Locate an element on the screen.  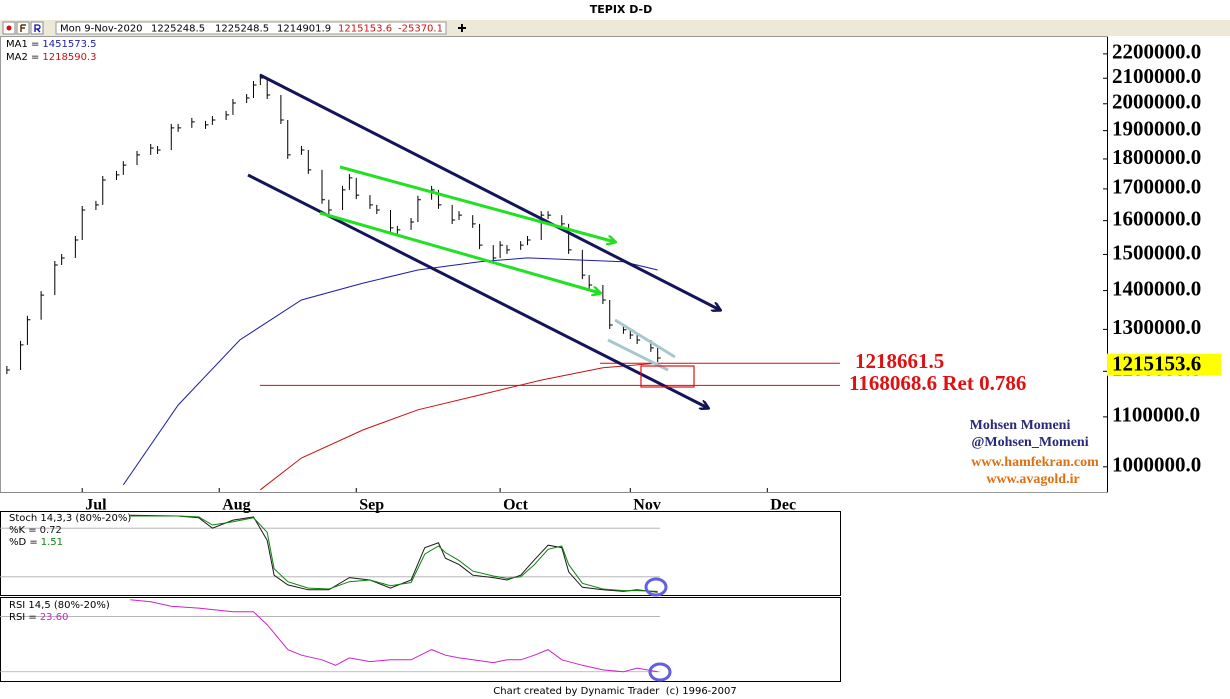
panel-title: RSI 14,5 (80%-20%) is located at coordinates (59, 605).